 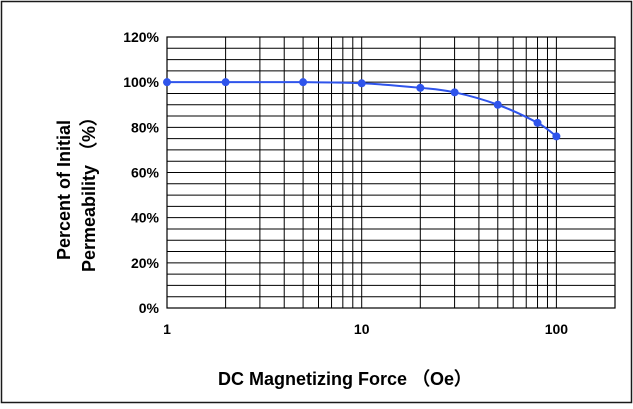 What do you see at coordinates (557, 329) in the screenshot?
I see `x-tick-label: 100` at bounding box center [557, 329].